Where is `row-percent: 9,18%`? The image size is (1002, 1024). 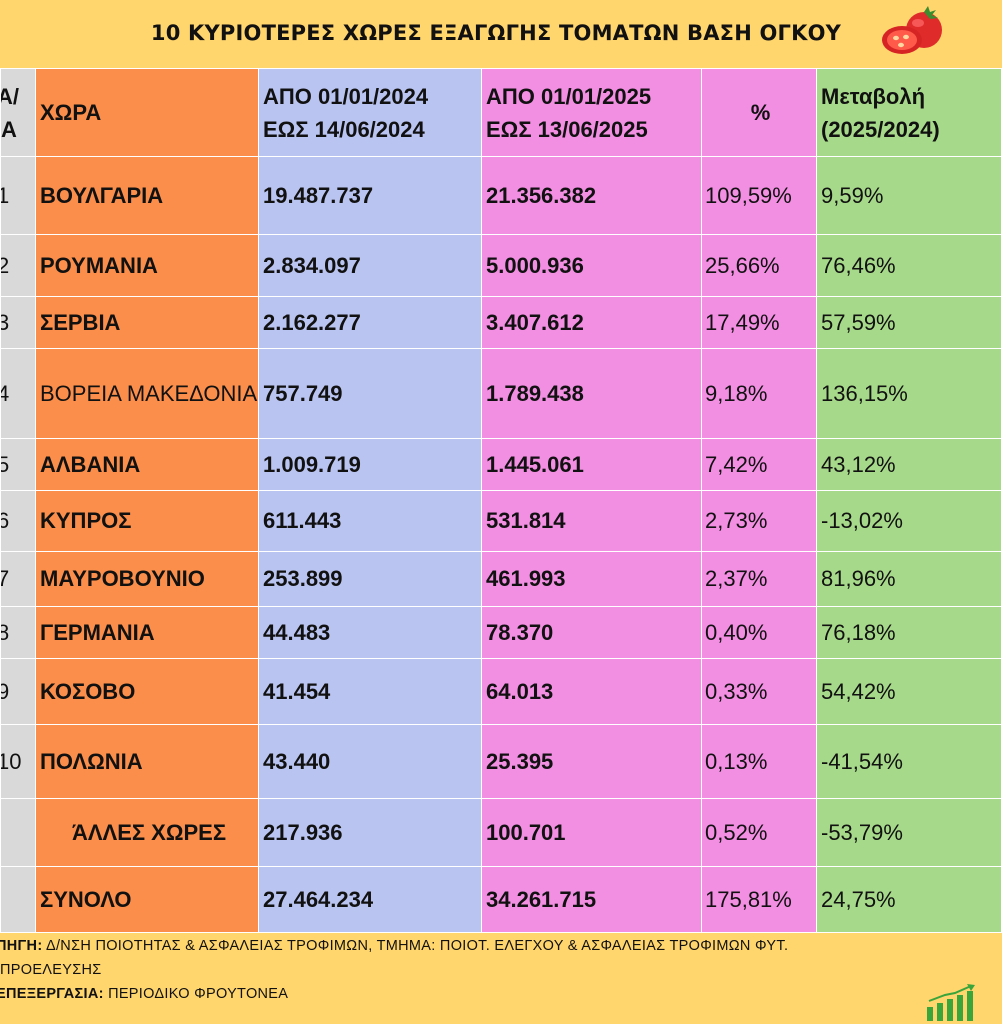 row-percent: 9,18% is located at coordinates (759, 393).